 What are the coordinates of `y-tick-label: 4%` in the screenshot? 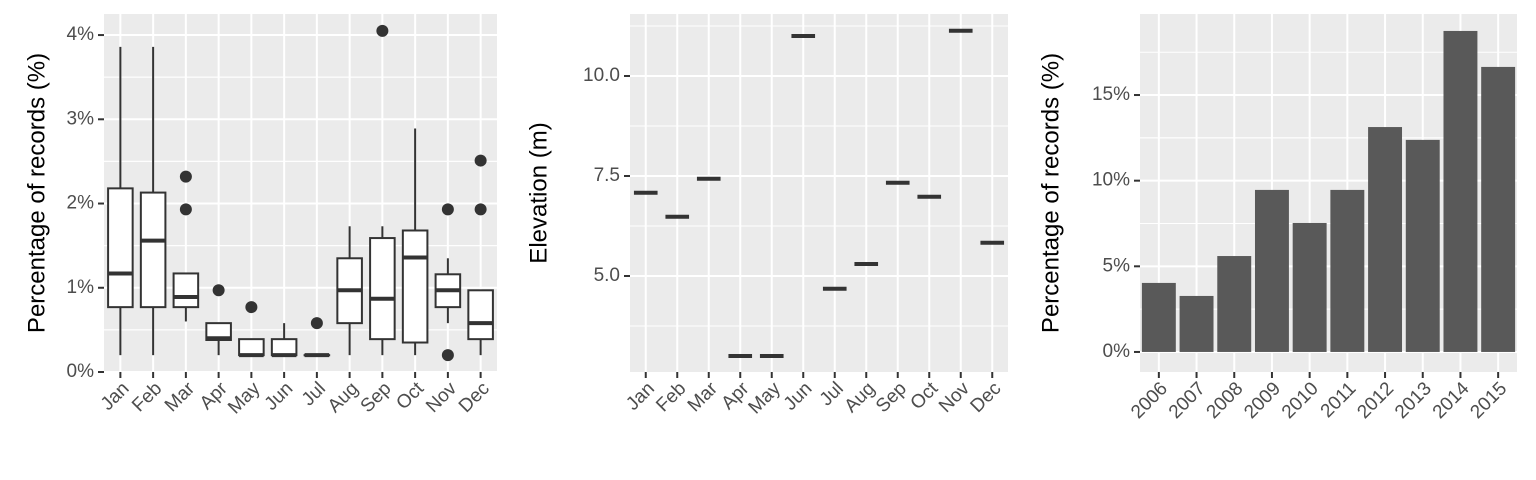 It's located at (81, 34).